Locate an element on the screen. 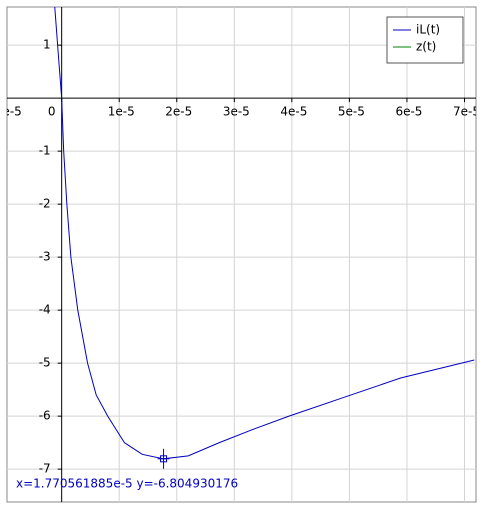  marker-label: x=1.770561885e-5 y=-6.804930176 is located at coordinates (127, 484).